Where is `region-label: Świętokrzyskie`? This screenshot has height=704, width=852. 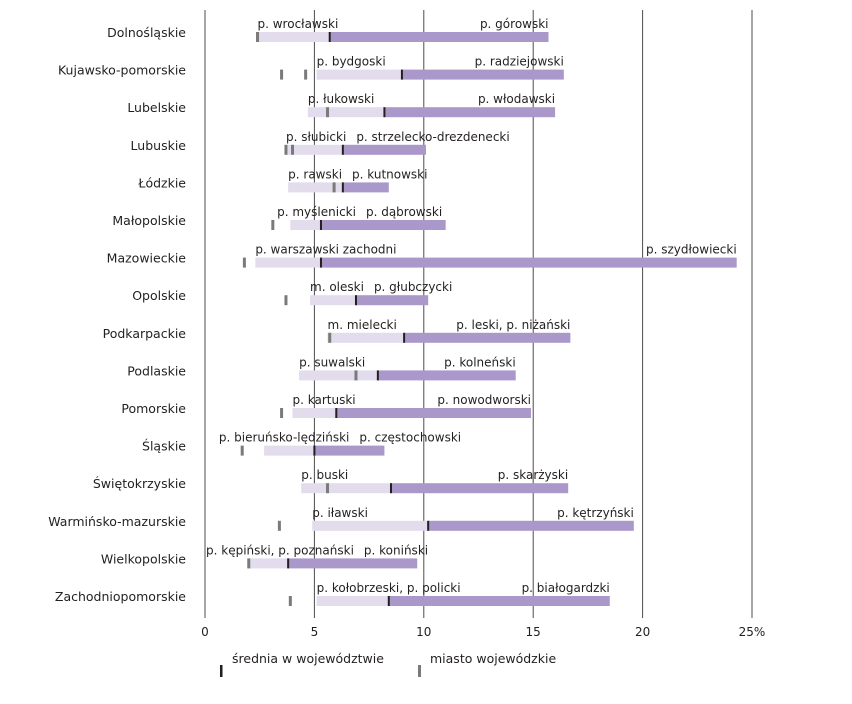 region-label: Świętokrzyskie is located at coordinates (139, 483).